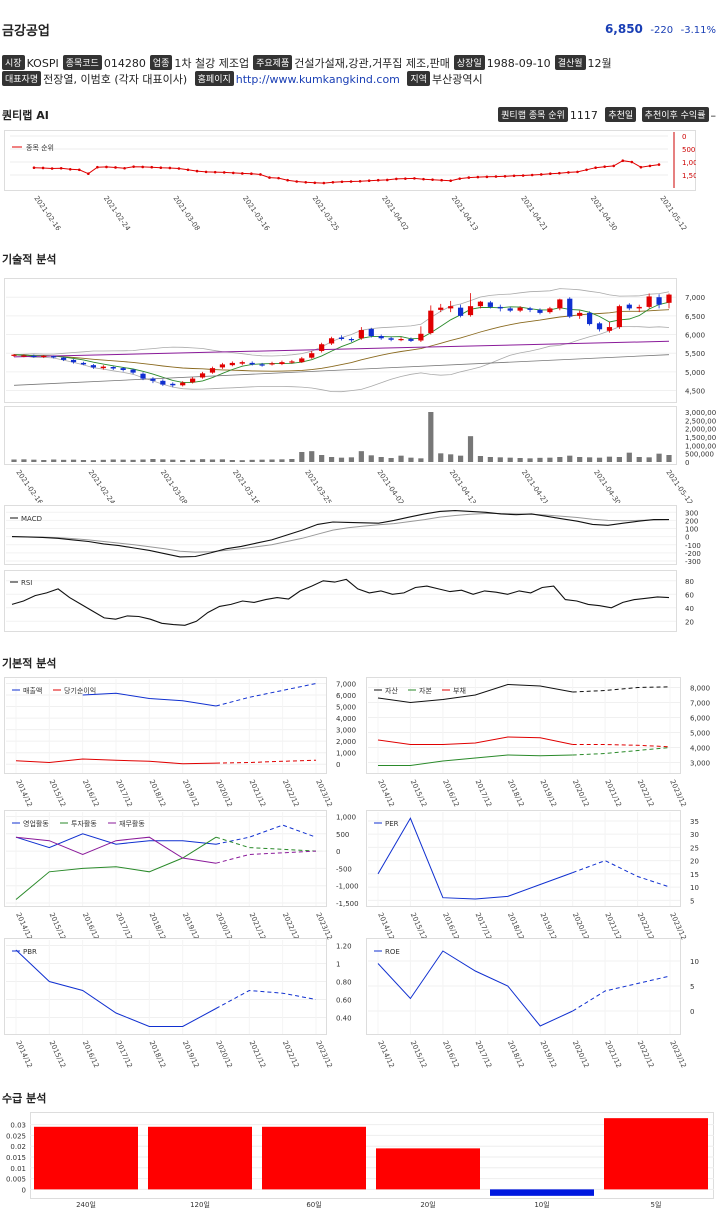 The image size is (720, 1217). Describe the element at coordinates (26, 31) in the screenshot. I see `company-name: 금강공업` at that location.